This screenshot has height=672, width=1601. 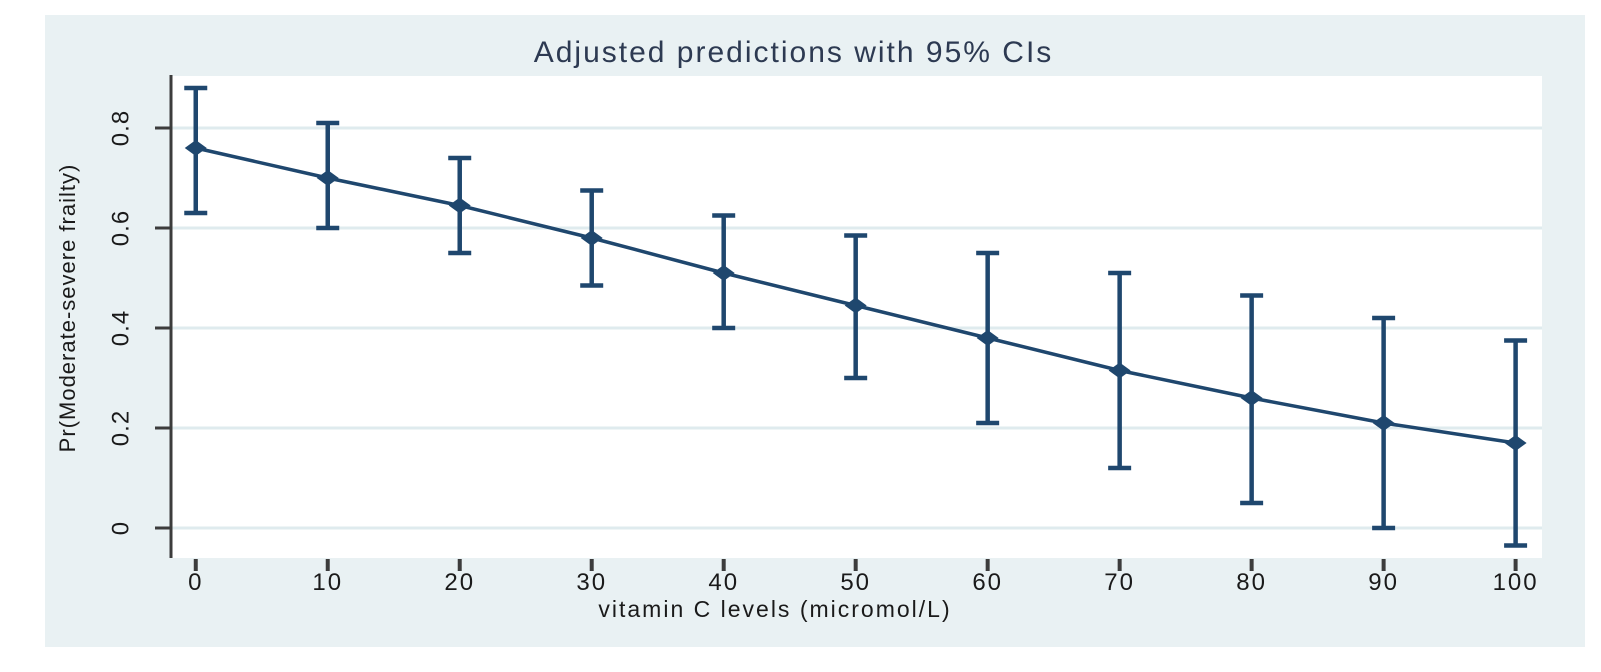 I want to click on y-axis-title: Pr(Moderate-severe frailty), so click(x=67, y=308).